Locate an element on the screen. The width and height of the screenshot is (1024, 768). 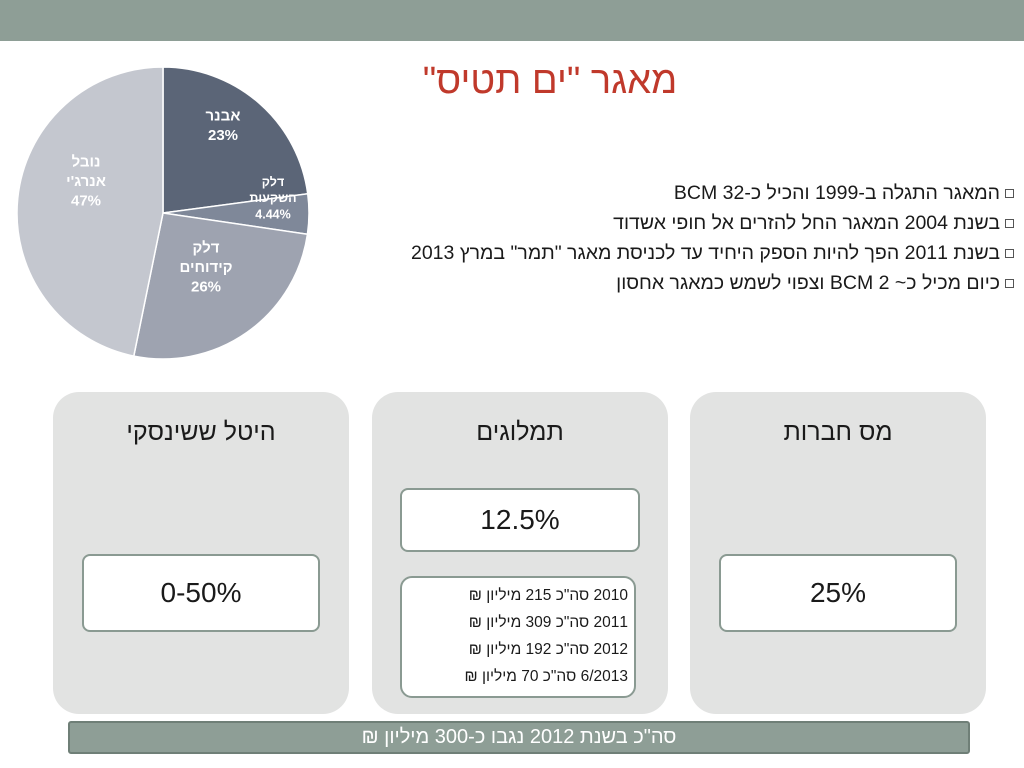
bullet-text: המאגר התגלה ב-1999 והכיל כ-BCM 32 is located at coordinates (836, 193).